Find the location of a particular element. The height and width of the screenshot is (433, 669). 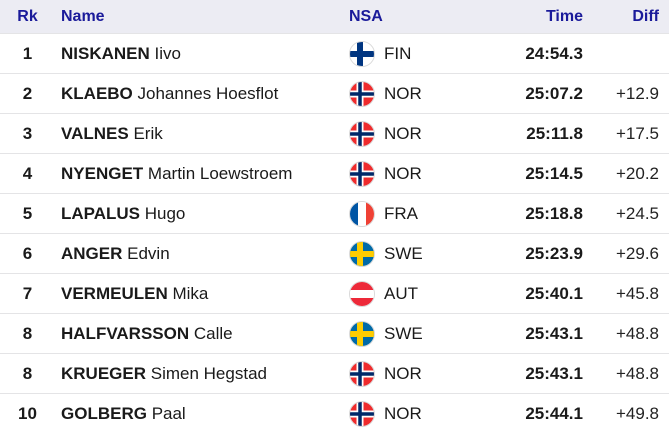

athlete-name-cell: KRUEGER Simen Hegstad is located at coordinates (200, 374).